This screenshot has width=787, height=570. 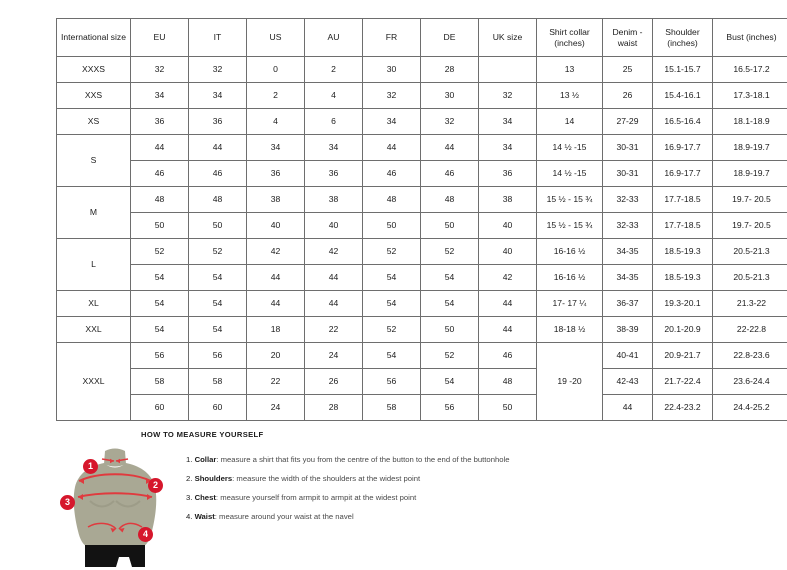 What do you see at coordinates (683, 96) in the screenshot?
I see `cell-shoulder: 15.4-16.1` at bounding box center [683, 96].